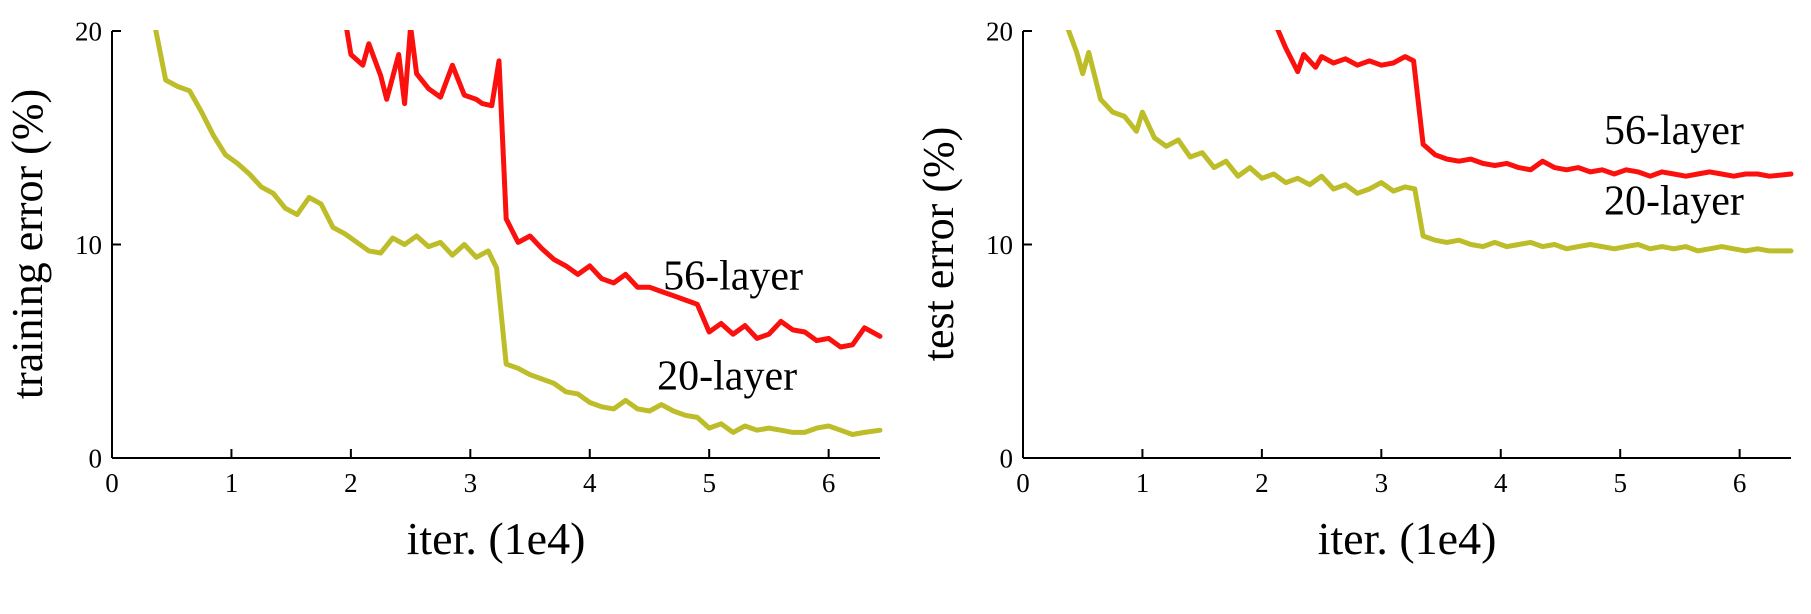  I want to click on series-line-20-layer, so click(1429, 142).